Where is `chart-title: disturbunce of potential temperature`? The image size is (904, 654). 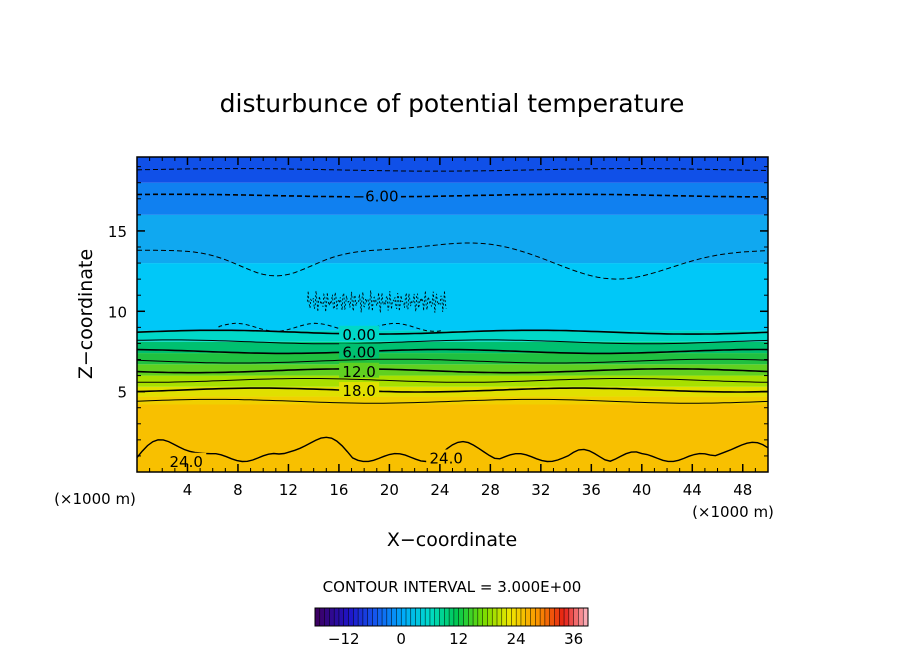
chart-title: disturbunce of potential temperature is located at coordinates (452, 103).